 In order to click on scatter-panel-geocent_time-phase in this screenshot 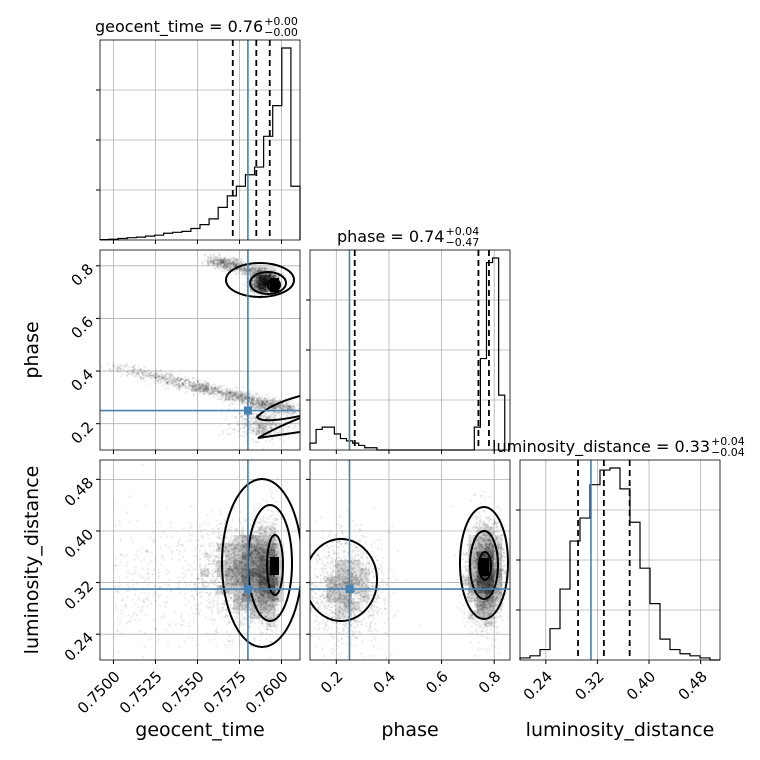, I will do `click(198, 351)`.